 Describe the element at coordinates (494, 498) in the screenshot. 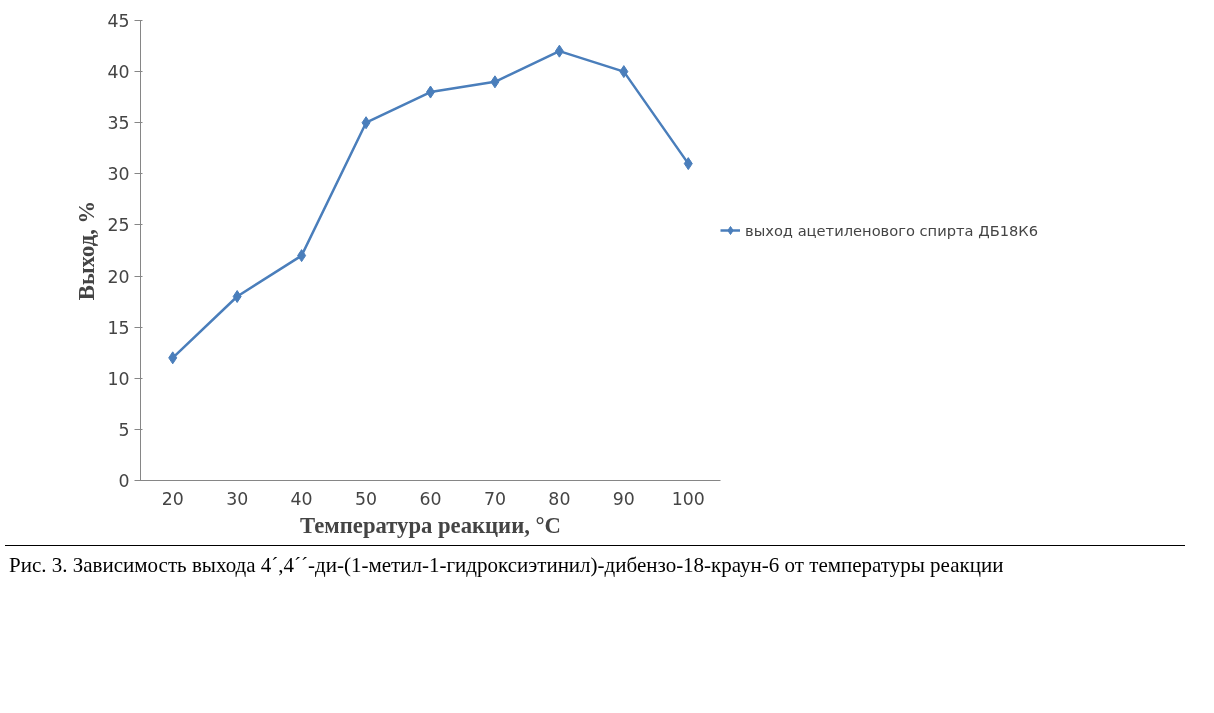

I see `x-tick-label: 70` at that location.